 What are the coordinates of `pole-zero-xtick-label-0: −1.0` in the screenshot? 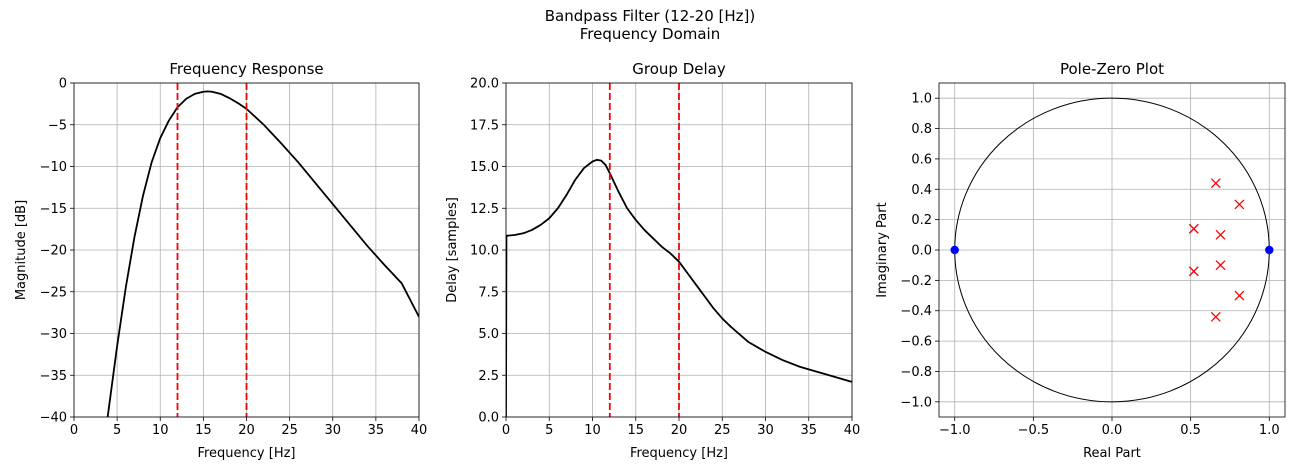 It's located at (955, 430).